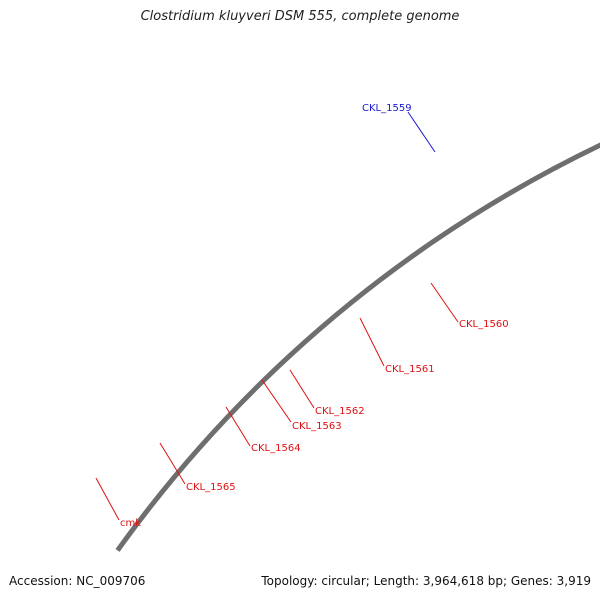 The width and height of the screenshot is (600, 600). Describe the element at coordinates (130, 523) in the screenshot. I see `gene-label: cmk` at that location.